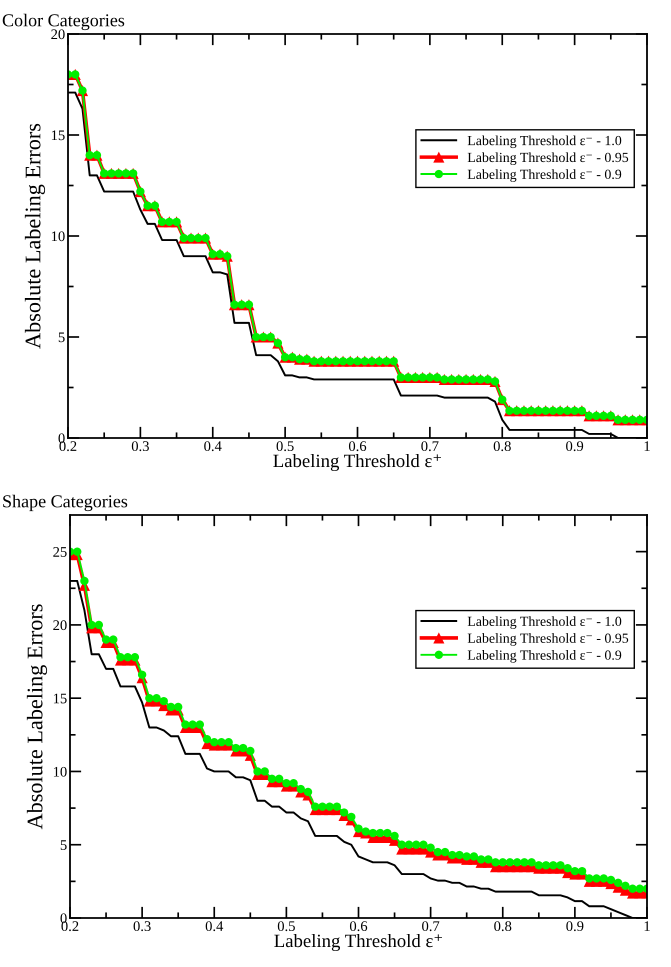 The height and width of the screenshot is (967, 671). I want to click on y-tick-label: 25, so click(60, 552).